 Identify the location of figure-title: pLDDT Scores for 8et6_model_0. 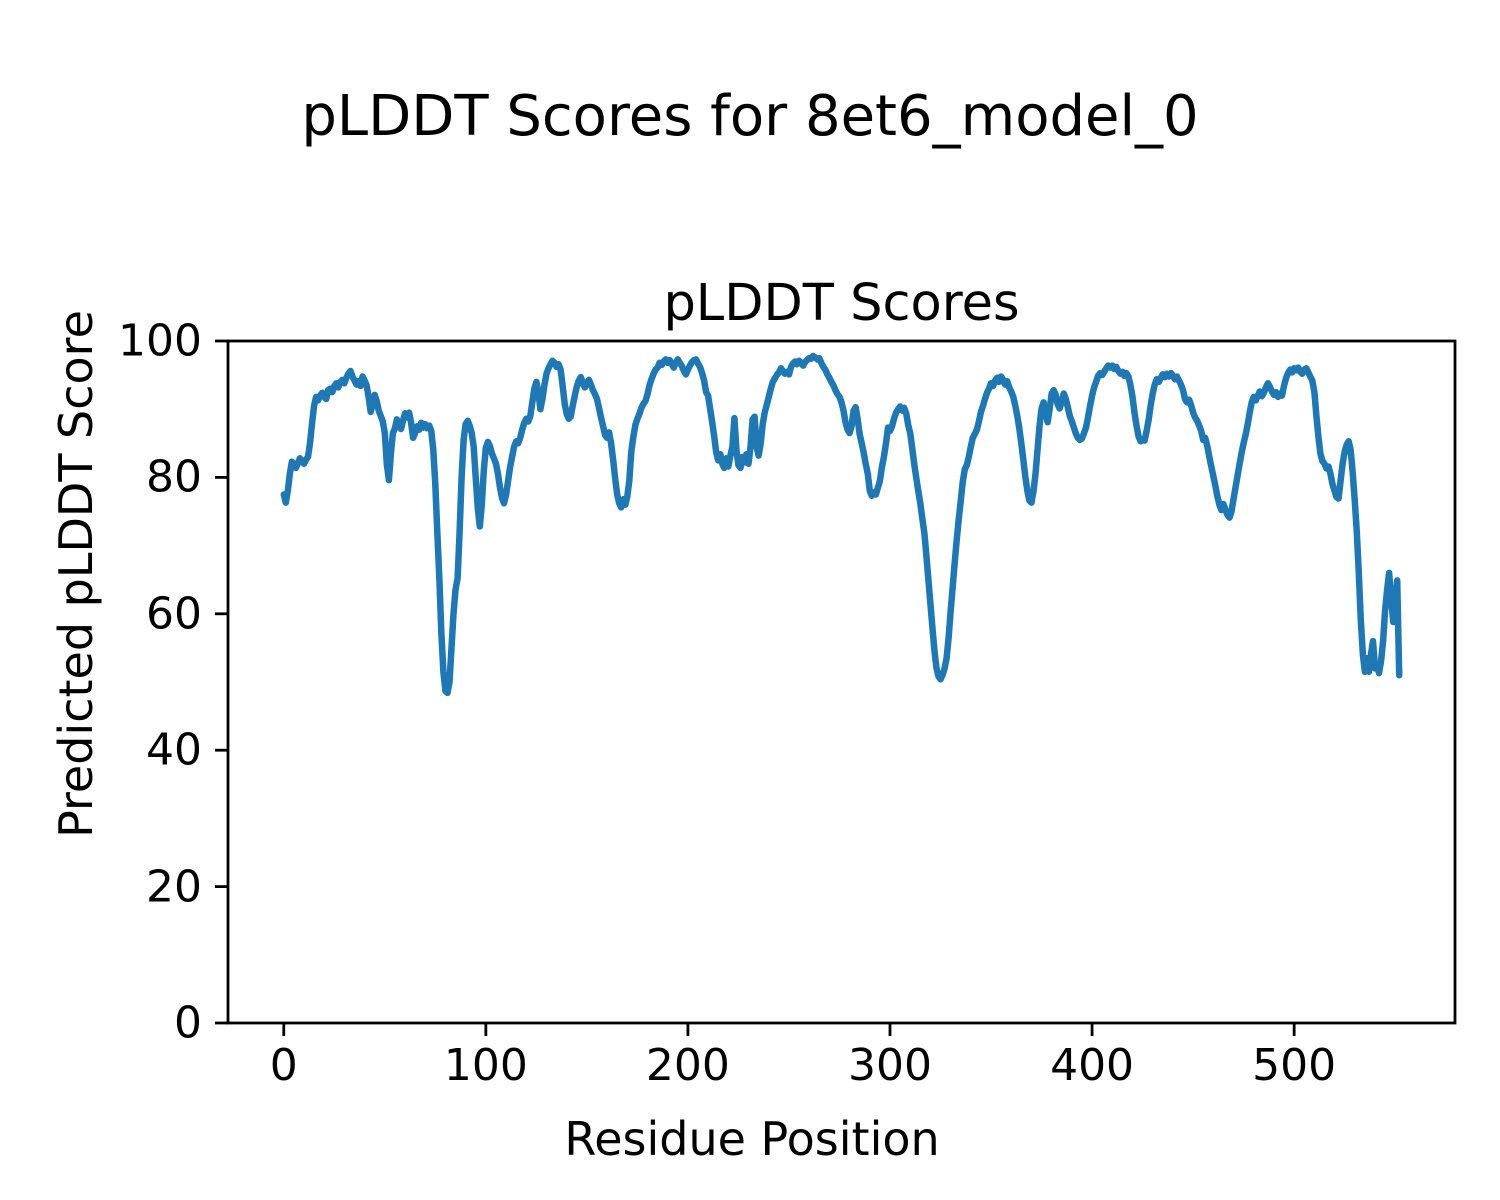
(750, 116).